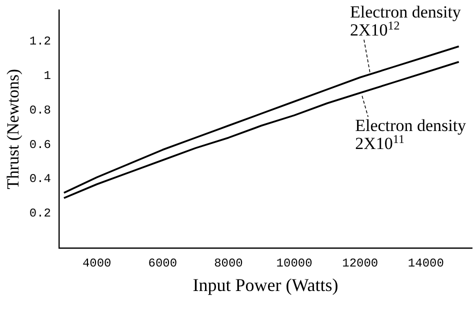  I want to click on x-tick-label: 8000, so click(228, 263).